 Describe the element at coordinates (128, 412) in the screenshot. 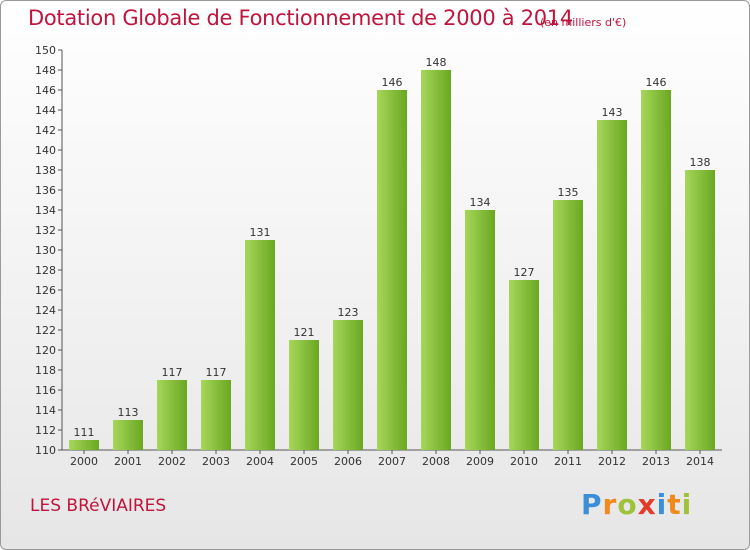

I see `bar-value-label: 113` at that location.